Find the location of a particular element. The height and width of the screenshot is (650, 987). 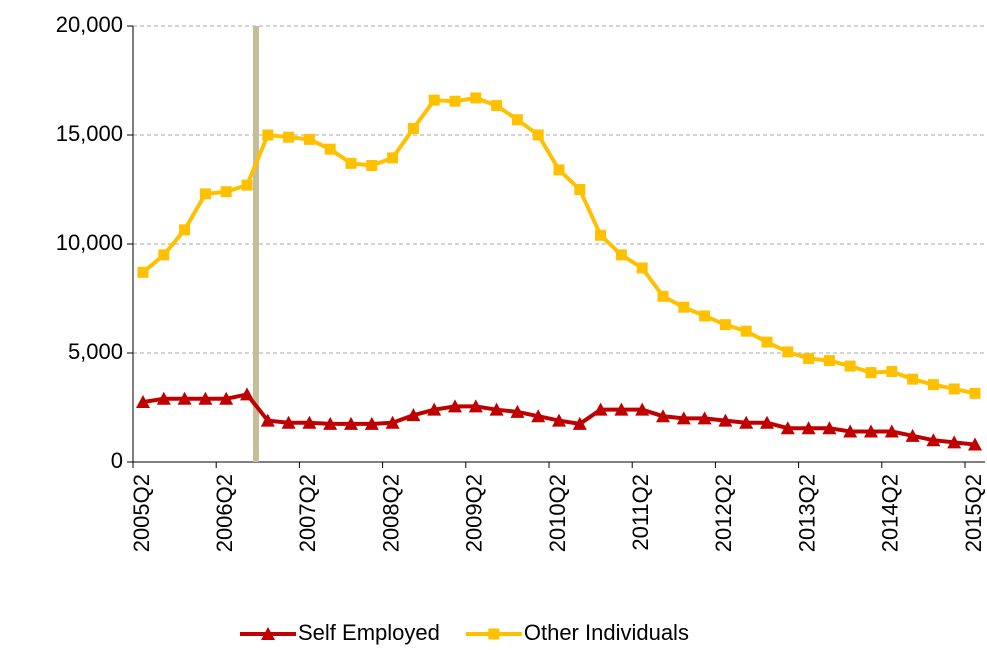

x-tick-label: 2012Q2 is located at coordinates (723, 513).